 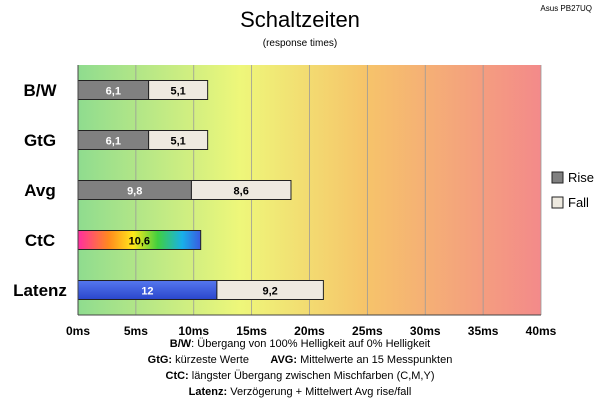 I want to click on category-labels: B/W GtG Avg CtC Latenz, so click(x=40, y=190).